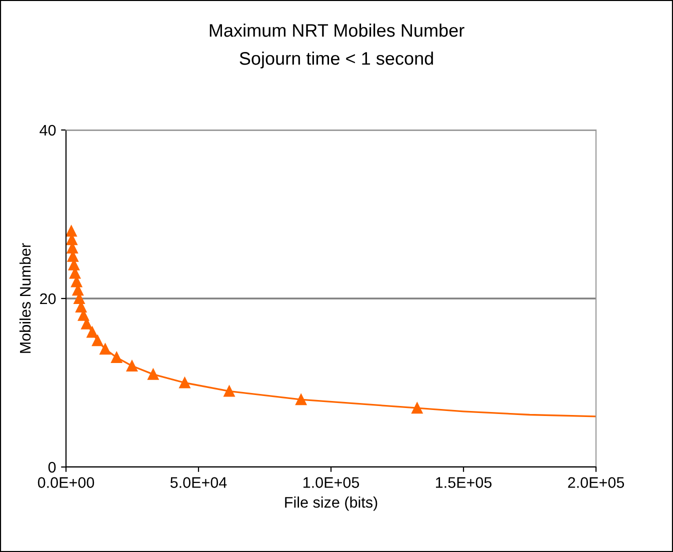  What do you see at coordinates (25, 298) in the screenshot?
I see `y-axis-title: Mobiles Number` at bounding box center [25, 298].